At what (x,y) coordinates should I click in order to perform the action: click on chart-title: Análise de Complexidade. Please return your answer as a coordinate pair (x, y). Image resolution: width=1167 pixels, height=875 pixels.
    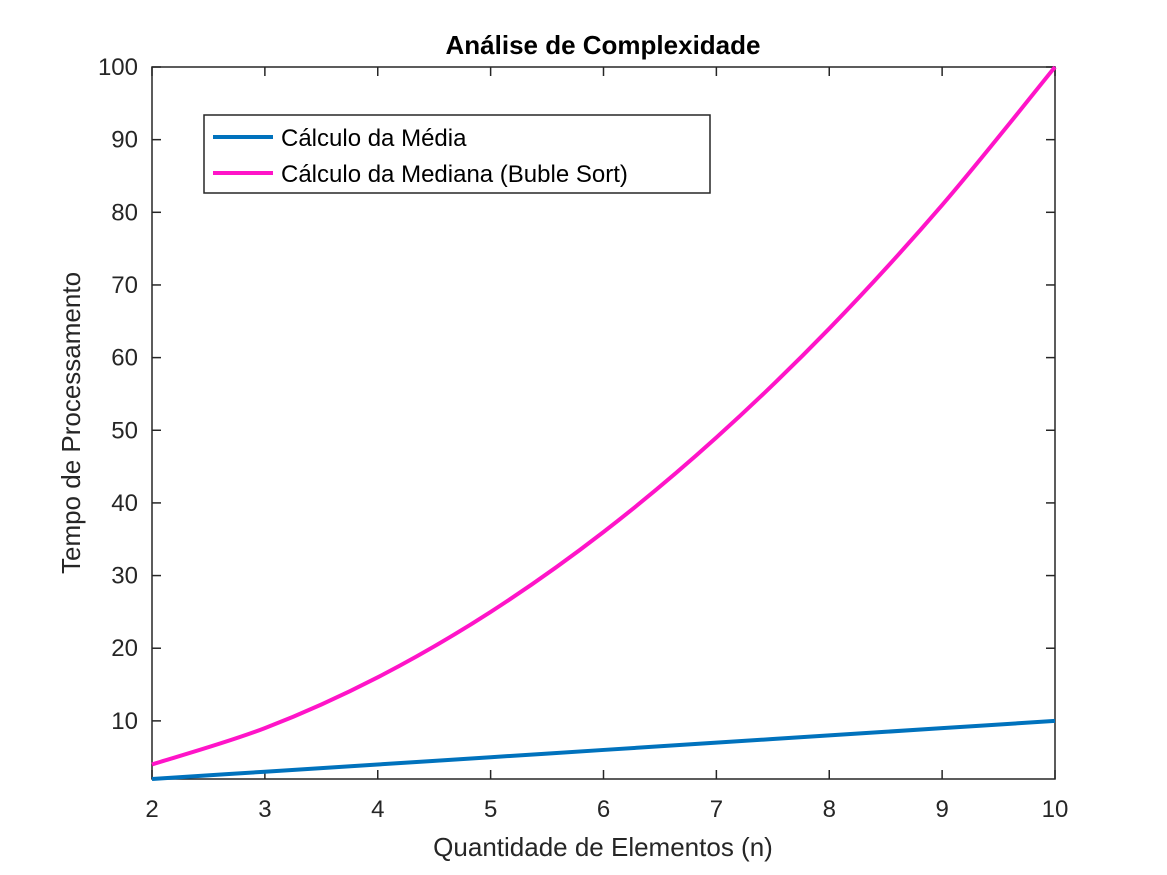
    Looking at the image, I should click on (603, 45).